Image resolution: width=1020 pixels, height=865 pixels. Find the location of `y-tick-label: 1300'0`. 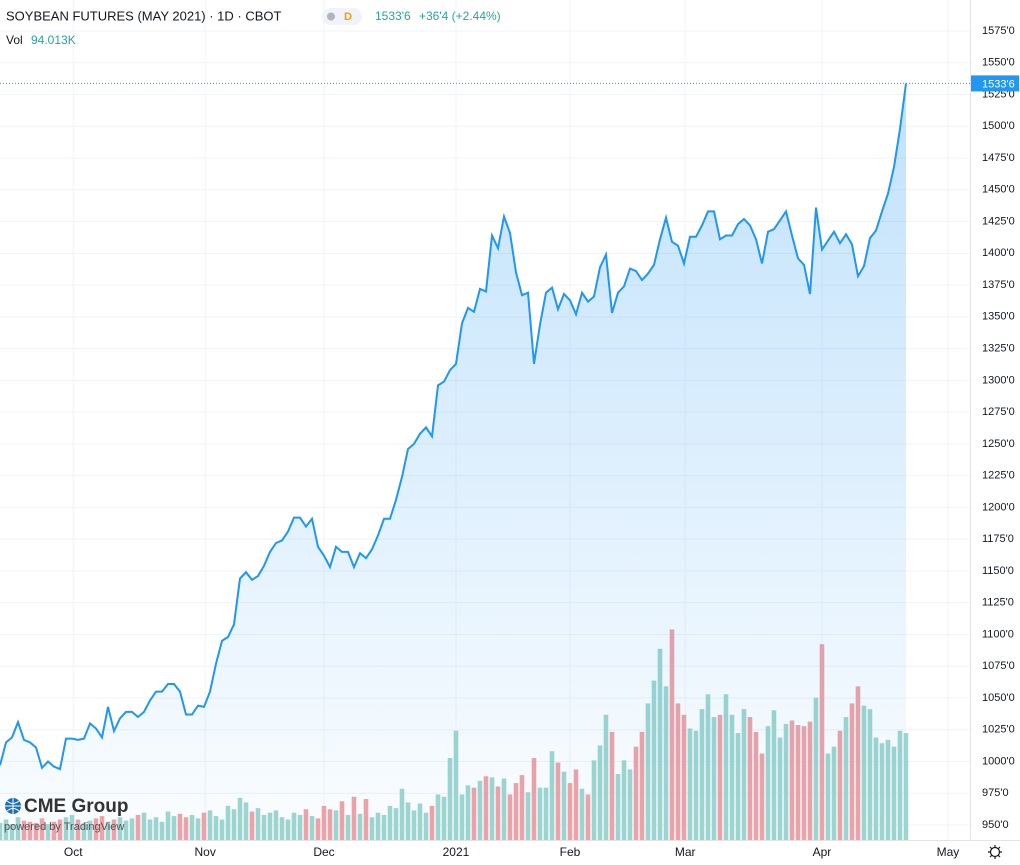

y-tick-label: 1300'0 is located at coordinates (998, 380).